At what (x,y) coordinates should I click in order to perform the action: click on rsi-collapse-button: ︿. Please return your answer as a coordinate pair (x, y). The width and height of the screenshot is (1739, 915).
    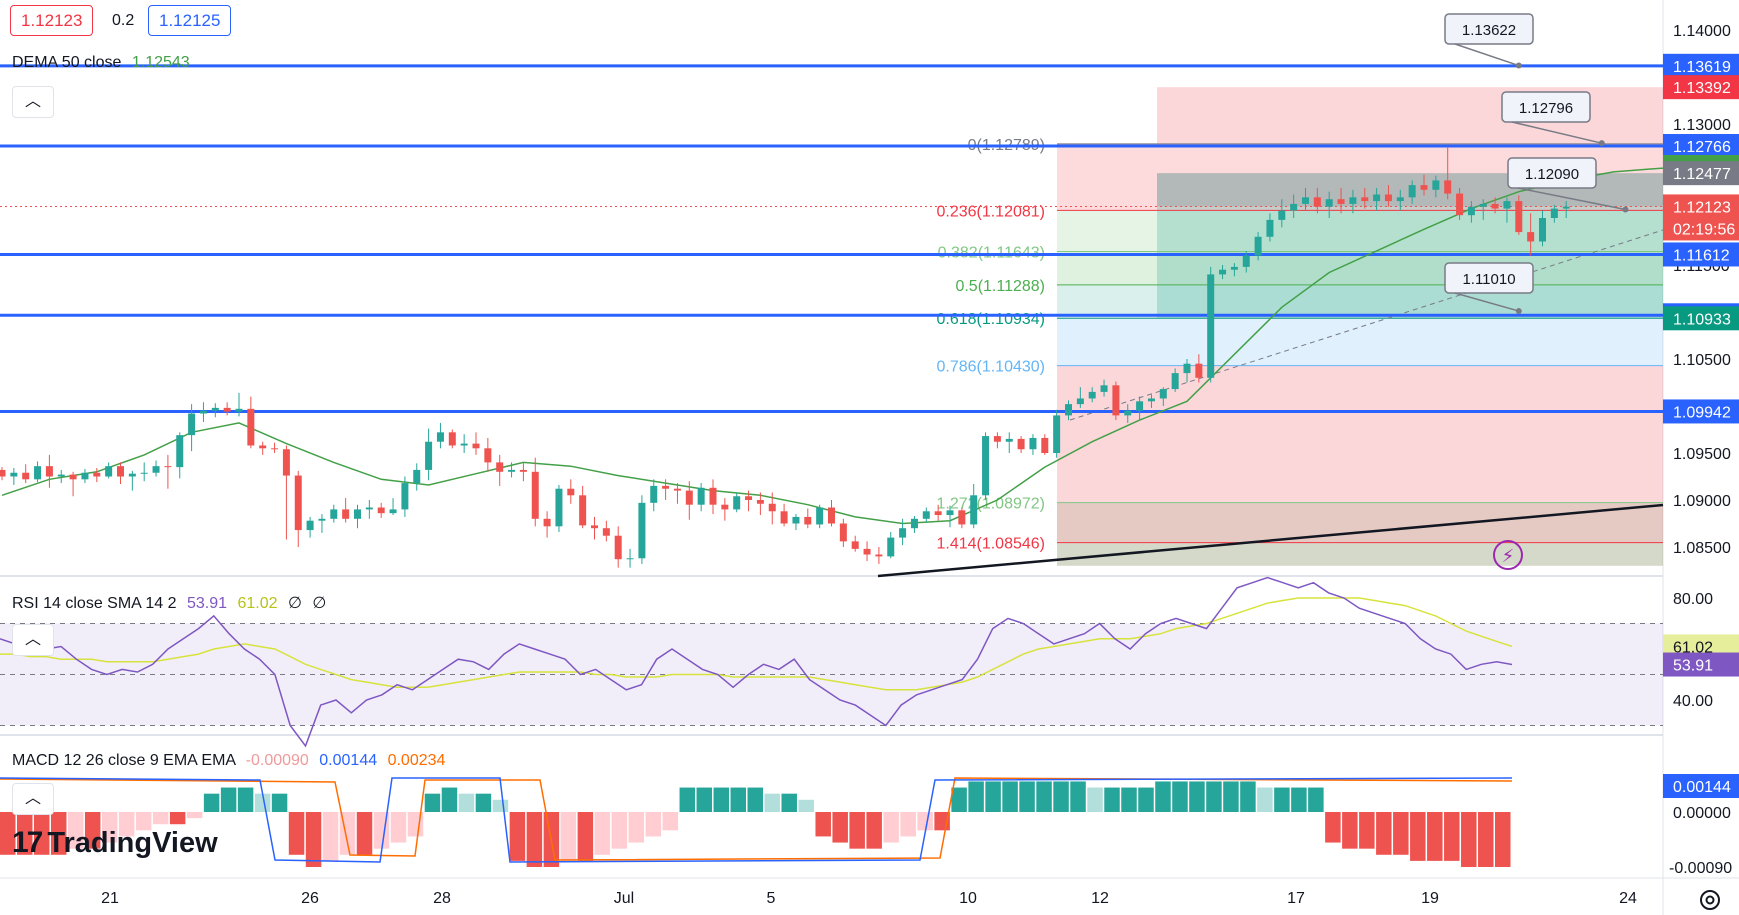
    Looking at the image, I should click on (33, 640).